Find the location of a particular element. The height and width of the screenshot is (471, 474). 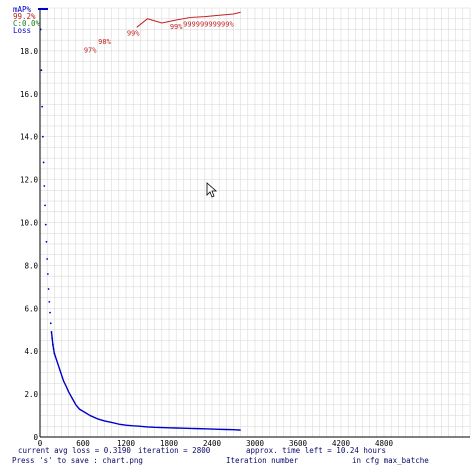

status-time-left: approx. time left = 10.24 hours is located at coordinates (316, 450).